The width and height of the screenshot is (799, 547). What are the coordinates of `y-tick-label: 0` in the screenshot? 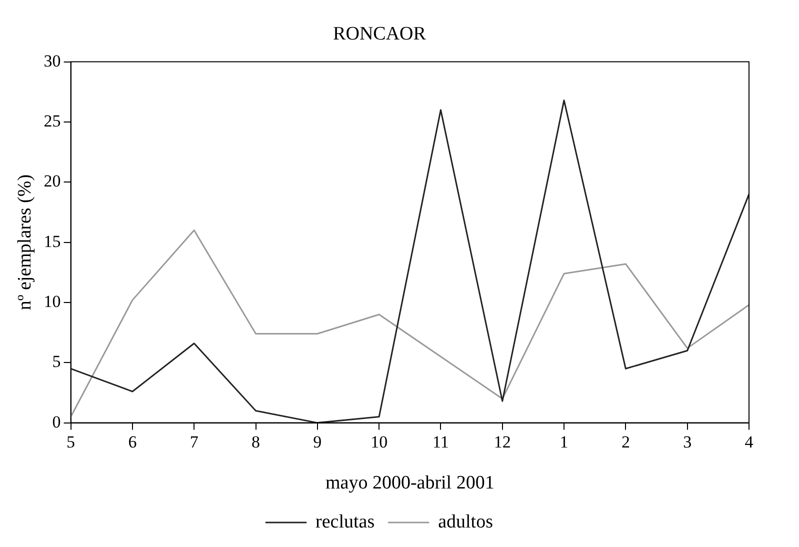 It's located at (56, 422).